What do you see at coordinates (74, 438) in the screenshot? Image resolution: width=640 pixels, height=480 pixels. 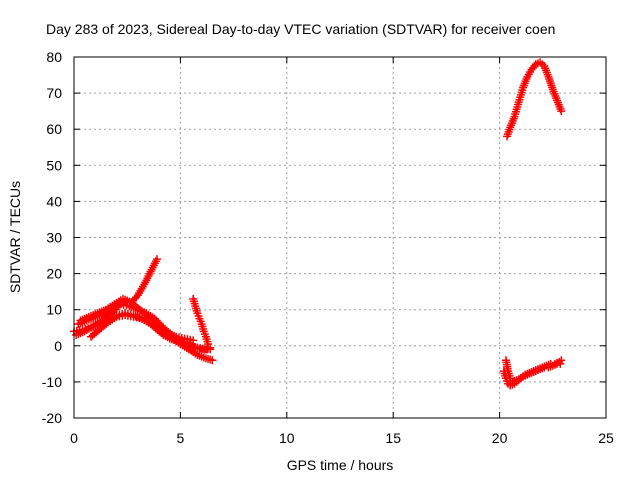 I see `x-tick-label: 0` at bounding box center [74, 438].